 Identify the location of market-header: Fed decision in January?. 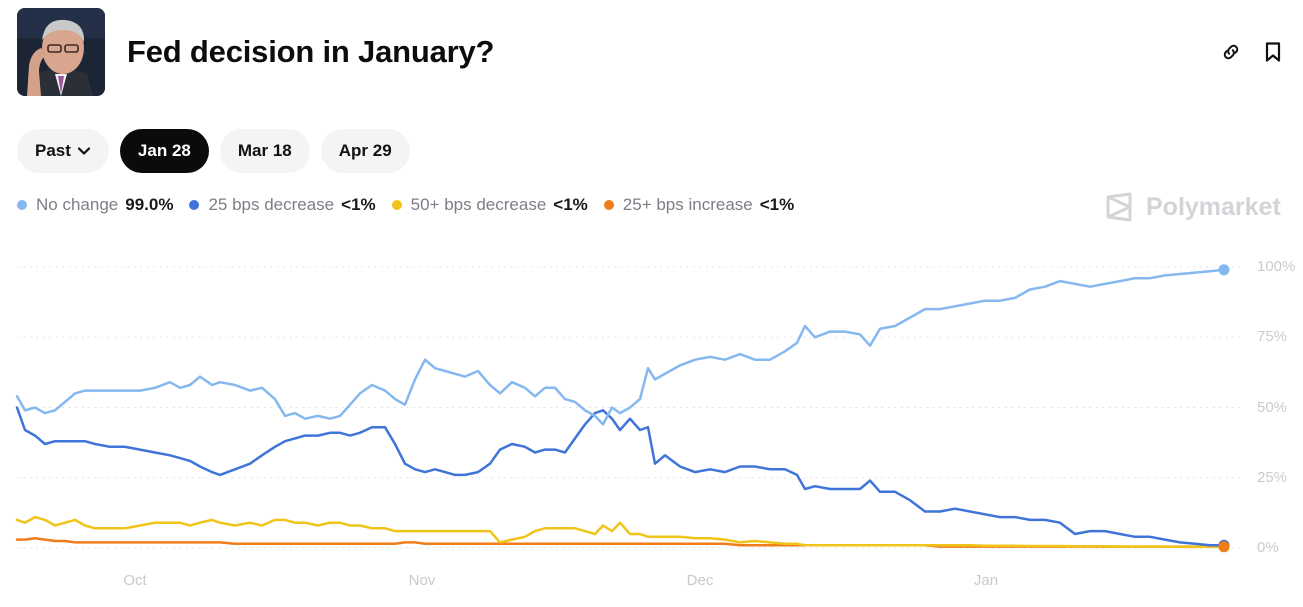
(652, 52).